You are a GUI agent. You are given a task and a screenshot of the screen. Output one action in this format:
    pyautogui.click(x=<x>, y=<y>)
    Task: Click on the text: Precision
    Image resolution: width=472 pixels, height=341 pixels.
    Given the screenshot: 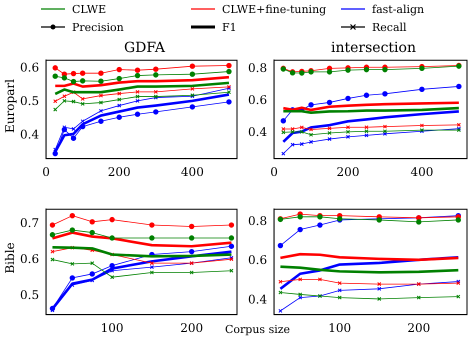 What is the action you would take?
    pyautogui.click(x=98, y=27)
    